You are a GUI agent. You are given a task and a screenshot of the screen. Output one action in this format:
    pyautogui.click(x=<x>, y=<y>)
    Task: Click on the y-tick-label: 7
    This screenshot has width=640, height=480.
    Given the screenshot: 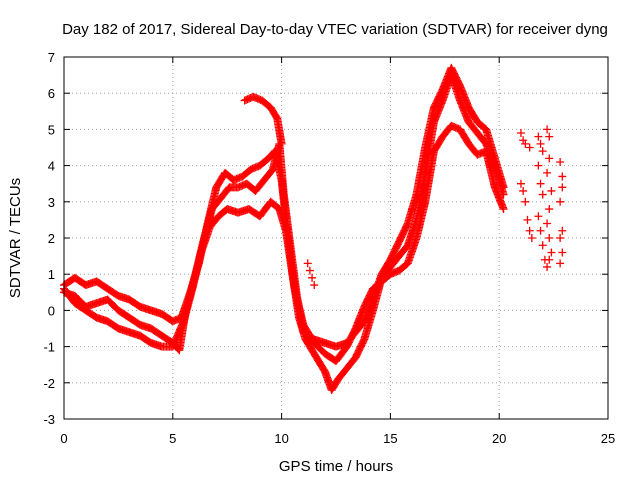 What is the action you would take?
    pyautogui.click(x=51, y=57)
    